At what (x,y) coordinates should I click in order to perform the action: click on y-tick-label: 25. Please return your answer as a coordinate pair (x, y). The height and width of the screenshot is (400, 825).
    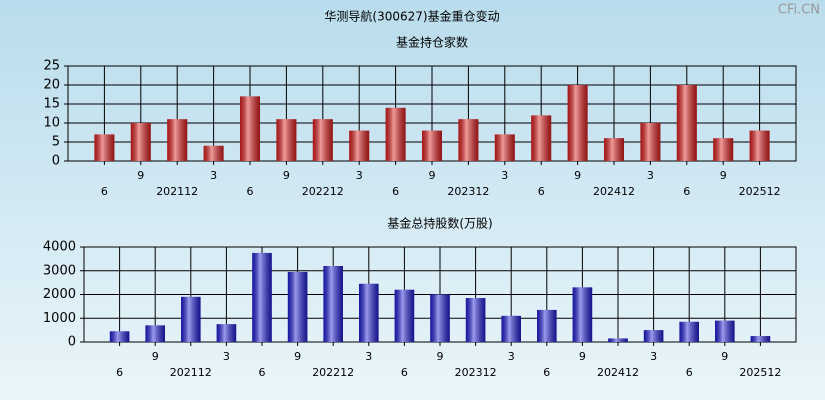
    Looking at the image, I should click on (51, 66).